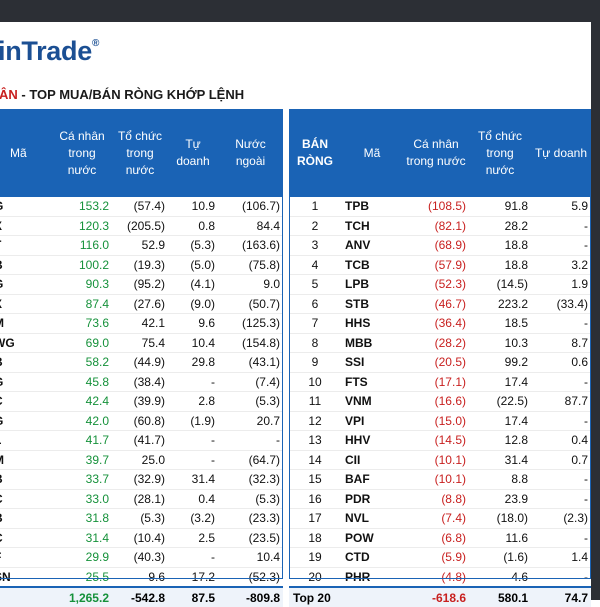 This screenshot has height=607, width=600. I want to click on cell-proprietary: (2.3), so click(575, 518).